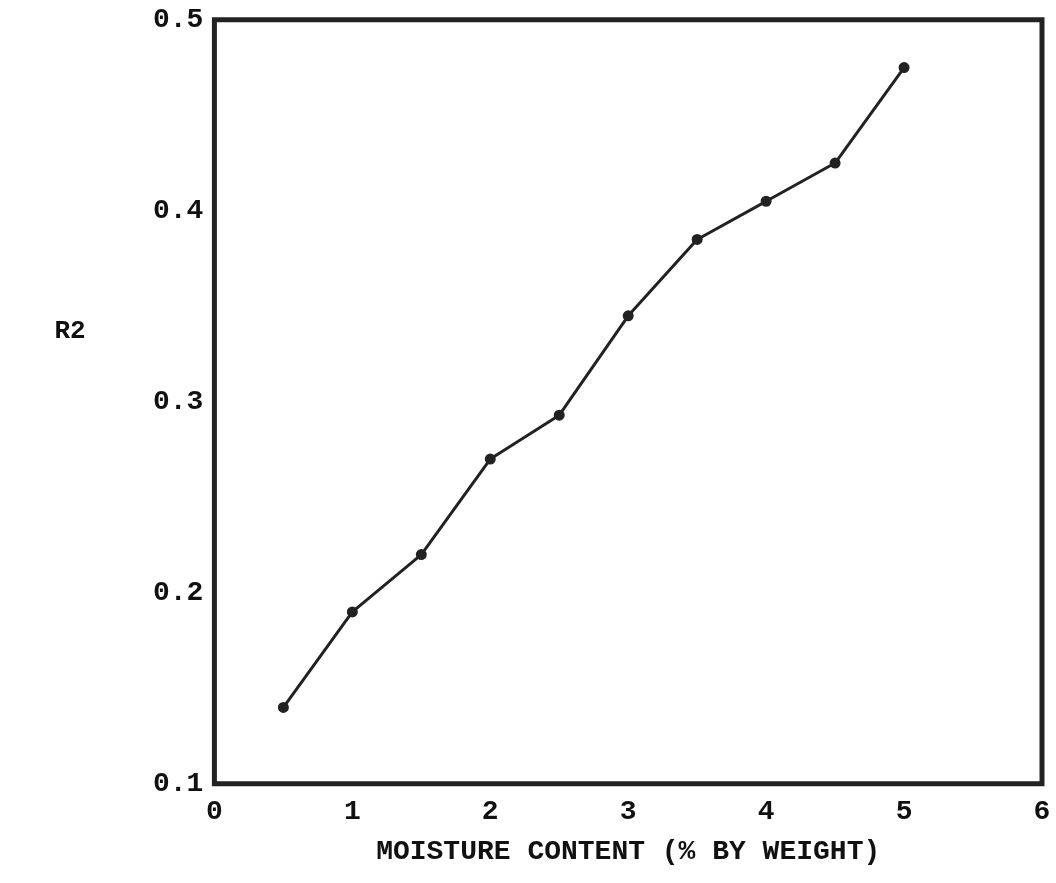 The image size is (1056, 883). What do you see at coordinates (628, 811) in the screenshot?
I see `x-tick-label: 3` at bounding box center [628, 811].